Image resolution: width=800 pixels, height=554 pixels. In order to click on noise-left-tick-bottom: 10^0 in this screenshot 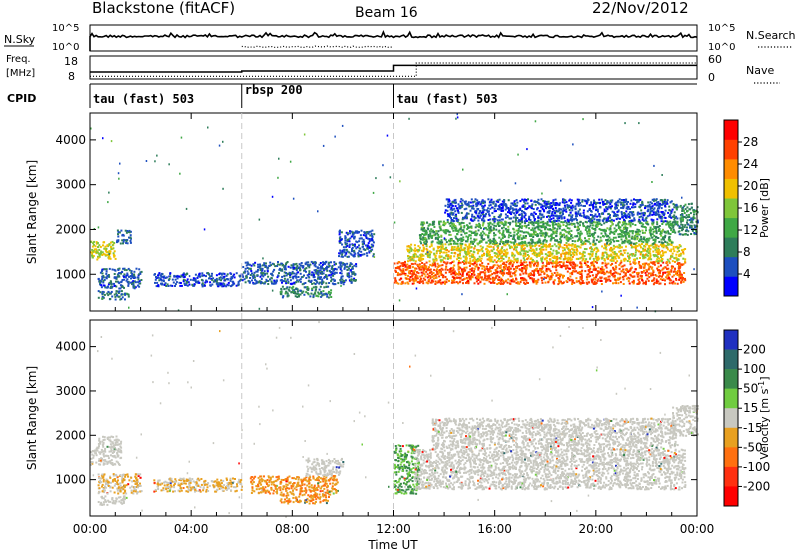, I will do `click(65, 47)`.